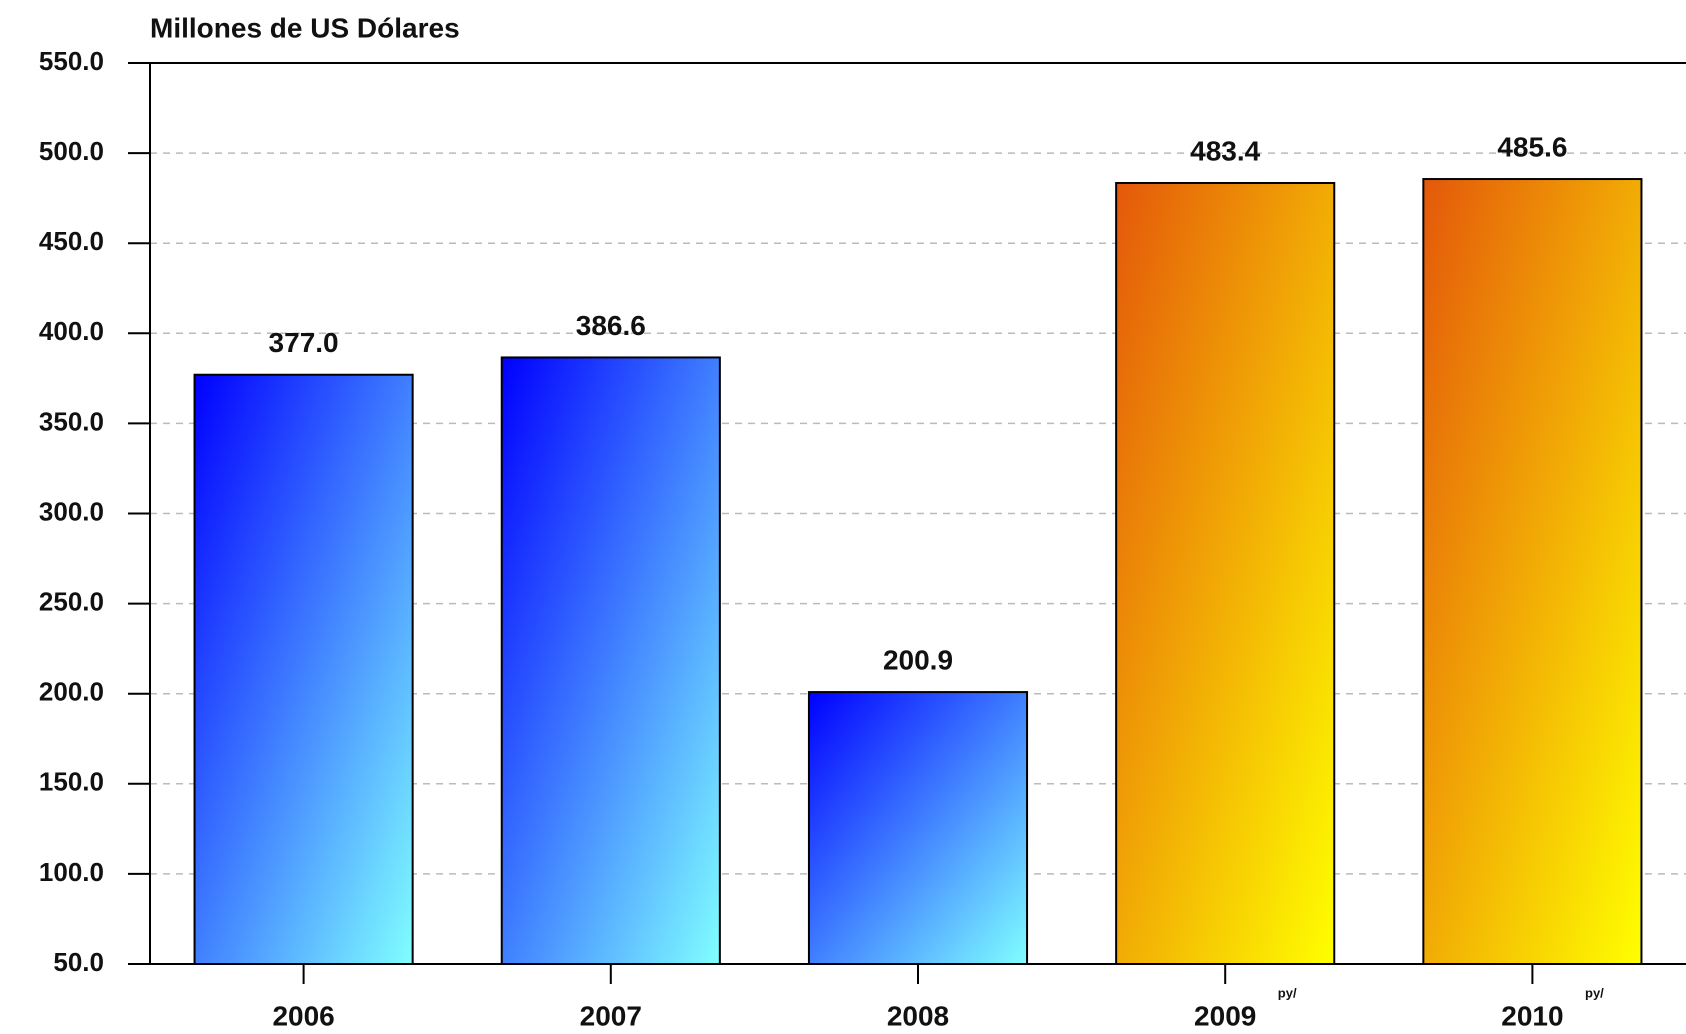 This screenshot has width=1686, height=1034. Describe the element at coordinates (71, 241) in the screenshot. I see `y-tick-label: 450.0` at that location.